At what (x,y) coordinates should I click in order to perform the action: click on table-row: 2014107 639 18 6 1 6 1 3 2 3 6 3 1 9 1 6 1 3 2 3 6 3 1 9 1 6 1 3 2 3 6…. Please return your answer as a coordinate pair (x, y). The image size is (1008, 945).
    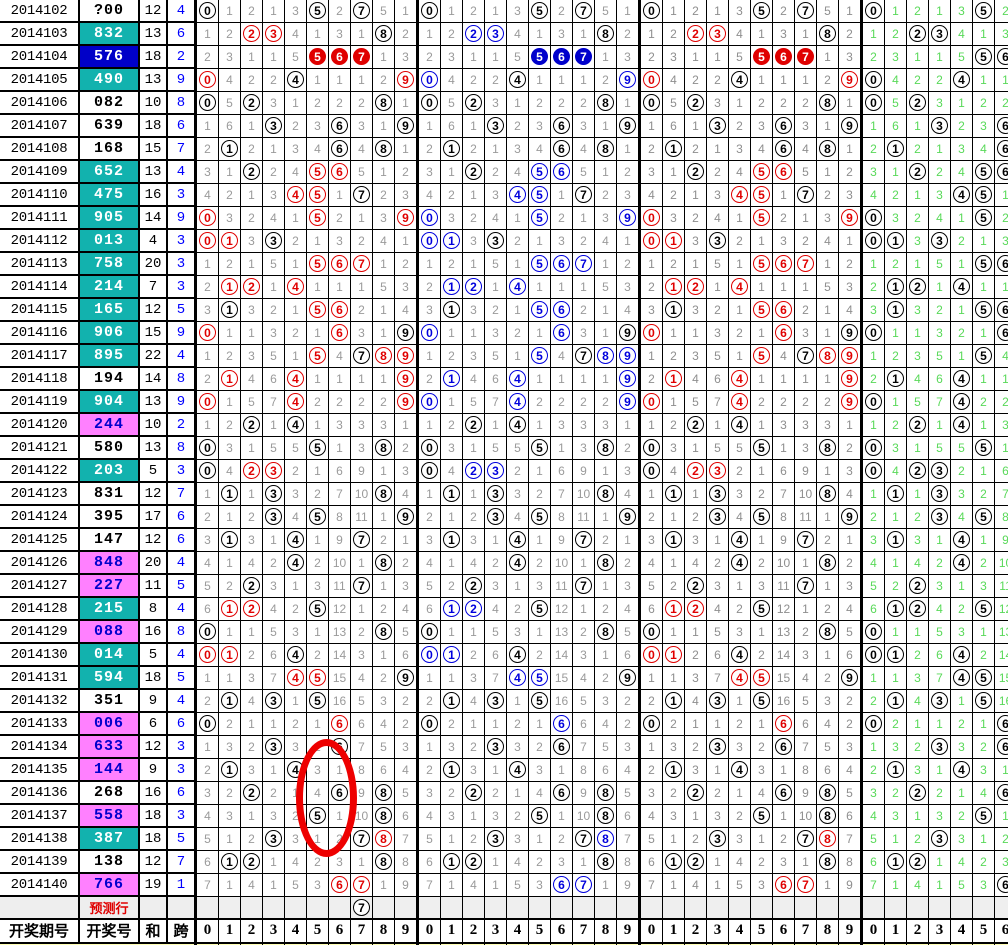
    Looking at the image, I should click on (504, 126).